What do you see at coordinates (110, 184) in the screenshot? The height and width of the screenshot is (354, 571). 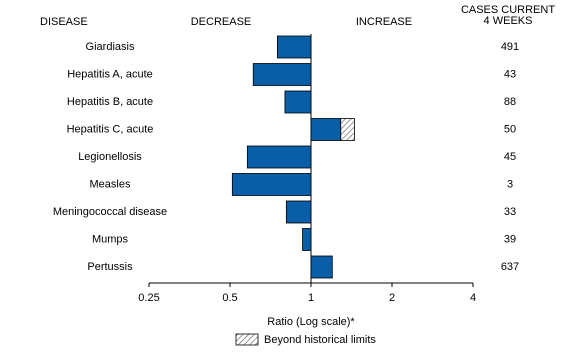 I see `category-label: Measles` at bounding box center [110, 184].